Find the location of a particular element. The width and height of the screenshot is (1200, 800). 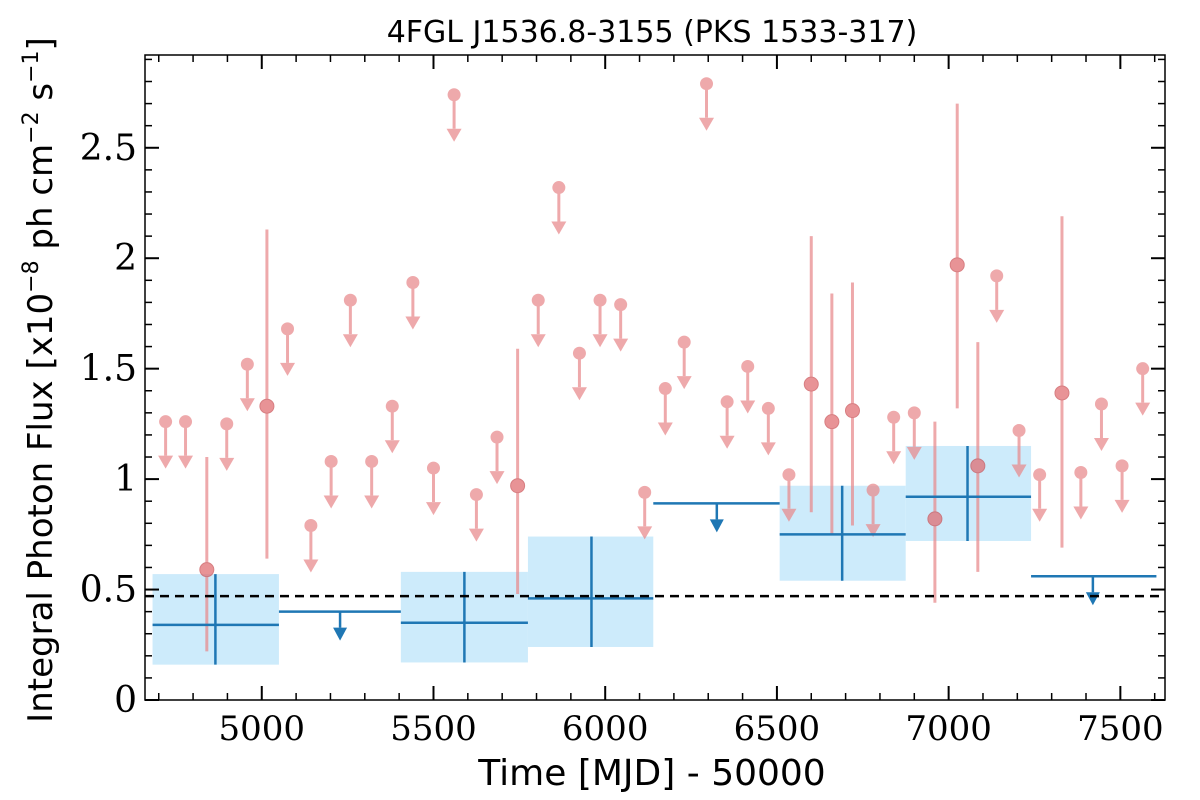

y-label-exp2: −2 is located at coordinates (31, 127).